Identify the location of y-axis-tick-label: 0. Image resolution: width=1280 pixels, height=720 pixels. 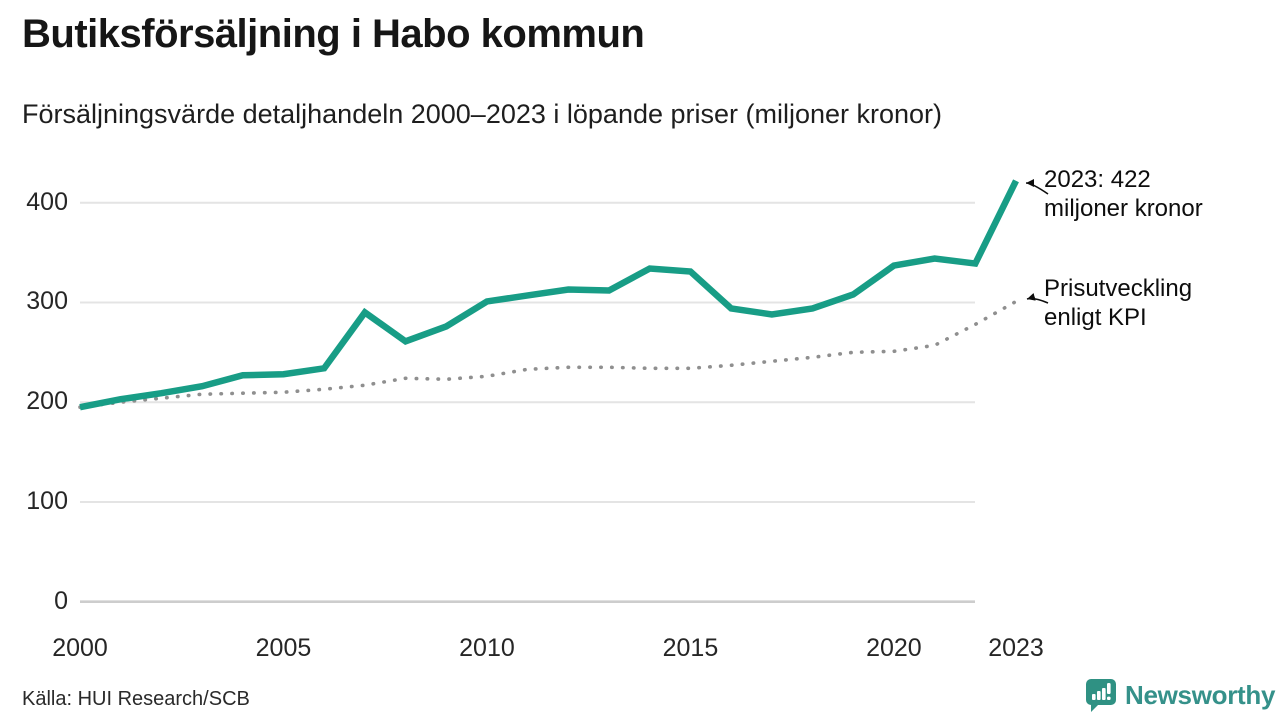
(61, 600).